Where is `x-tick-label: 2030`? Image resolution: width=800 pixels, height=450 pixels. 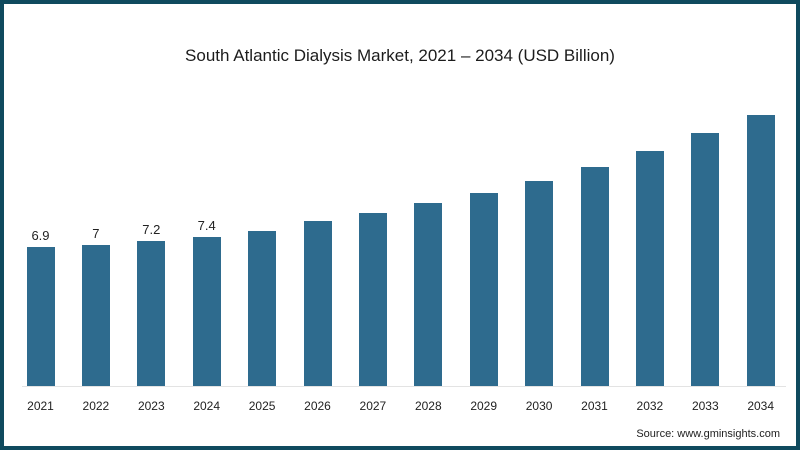 x-tick-label: 2030 is located at coordinates (539, 406).